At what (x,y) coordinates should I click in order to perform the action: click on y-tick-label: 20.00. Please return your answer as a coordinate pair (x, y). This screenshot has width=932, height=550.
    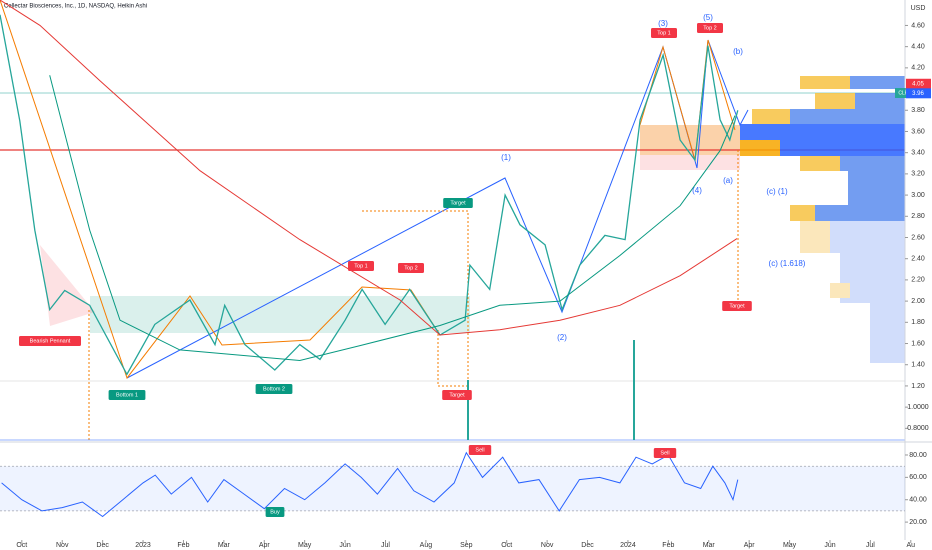
    Looking at the image, I should click on (918, 522).